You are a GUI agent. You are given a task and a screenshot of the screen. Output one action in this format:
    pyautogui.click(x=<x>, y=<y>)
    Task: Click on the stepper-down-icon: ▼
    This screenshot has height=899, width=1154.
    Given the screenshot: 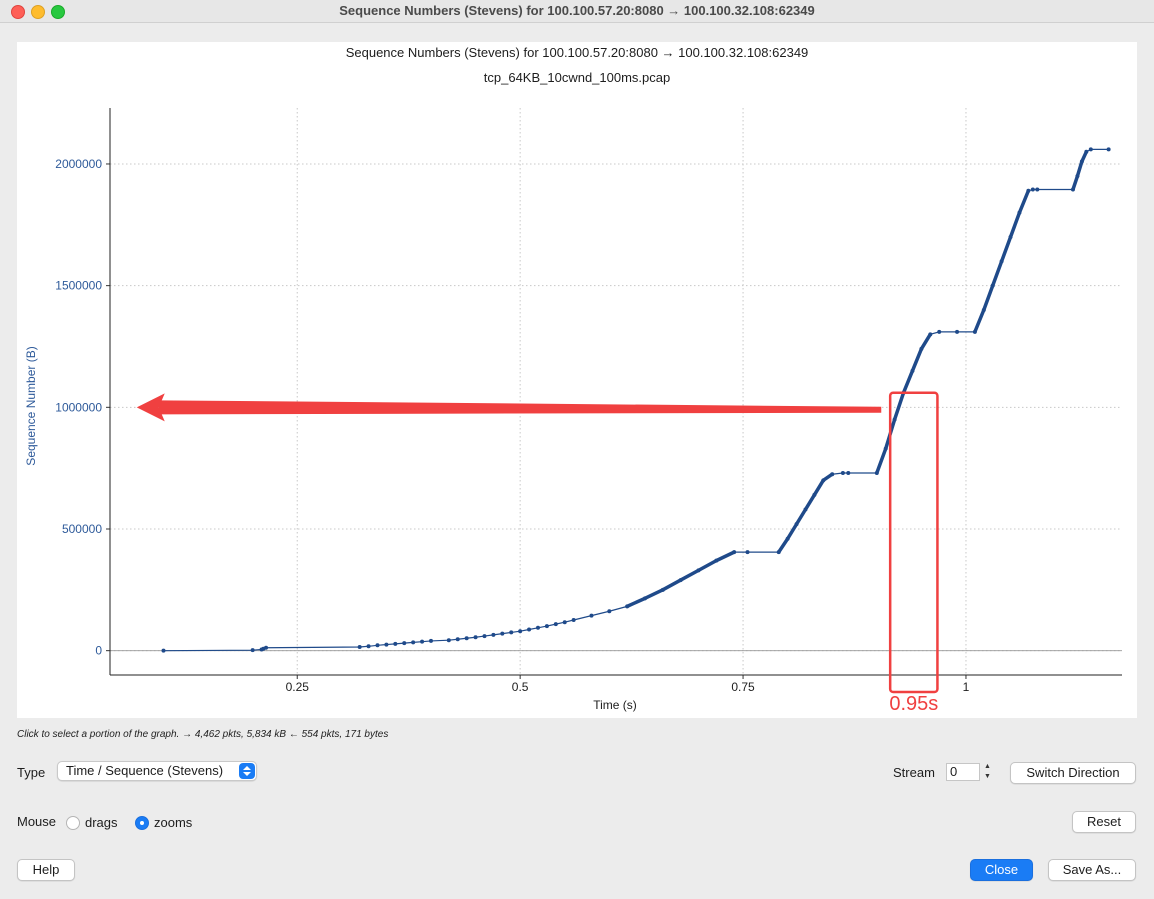 What is the action you would take?
    pyautogui.click(x=987, y=776)
    